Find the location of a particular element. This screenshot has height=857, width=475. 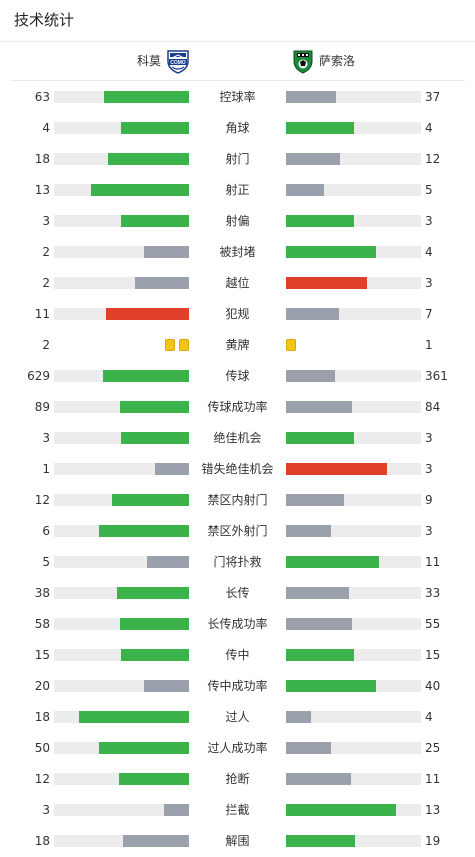

como-logo-text: COMO is located at coordinates (178, 63).